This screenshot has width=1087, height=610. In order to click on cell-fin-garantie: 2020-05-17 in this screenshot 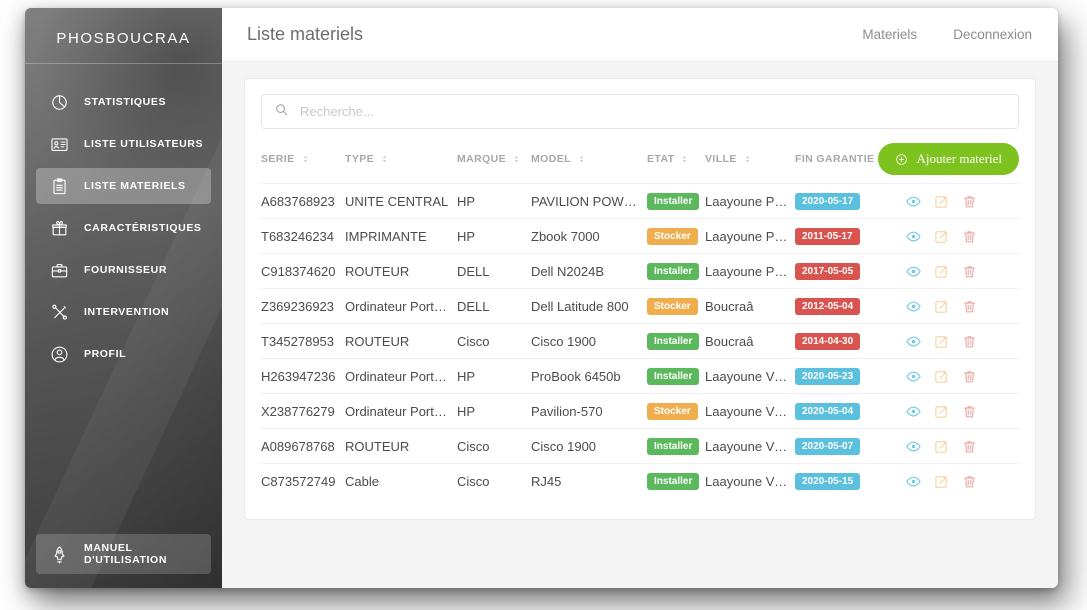, I will do `click(850, 201)`.